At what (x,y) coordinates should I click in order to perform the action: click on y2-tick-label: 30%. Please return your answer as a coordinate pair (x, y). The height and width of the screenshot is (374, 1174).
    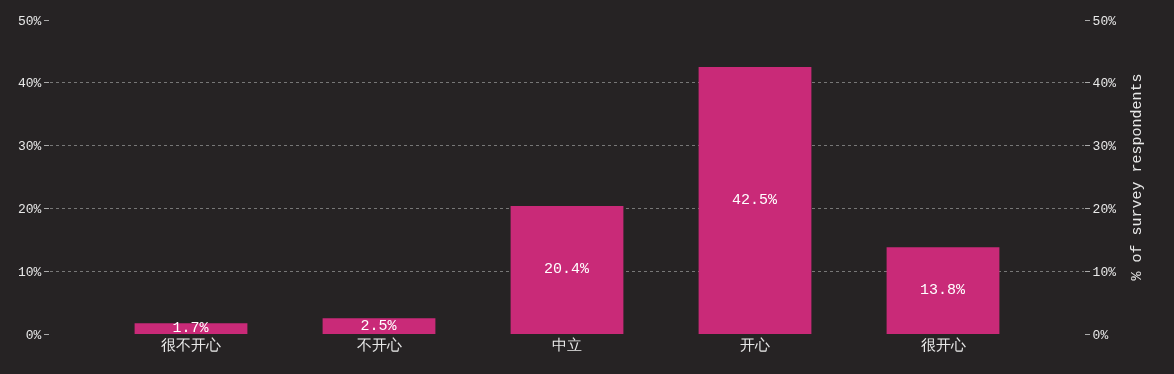
    Looking at the image, I should click on (1104, 147).